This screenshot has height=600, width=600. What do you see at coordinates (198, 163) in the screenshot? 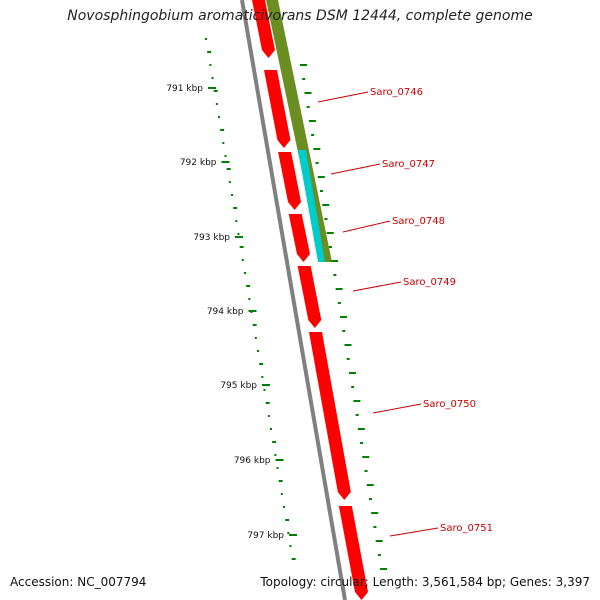
I see `scale-label: 792 kbp` at bounding box center [198, 163].